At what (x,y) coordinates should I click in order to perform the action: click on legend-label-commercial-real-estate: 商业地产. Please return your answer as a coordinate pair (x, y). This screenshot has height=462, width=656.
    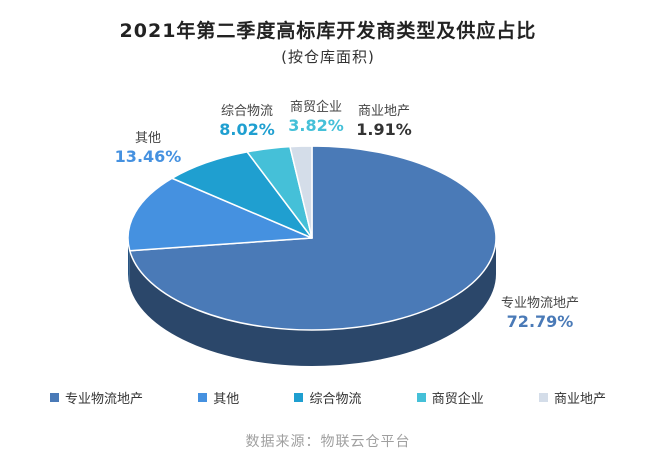
    Looking at the image, I should click on (579, 399).